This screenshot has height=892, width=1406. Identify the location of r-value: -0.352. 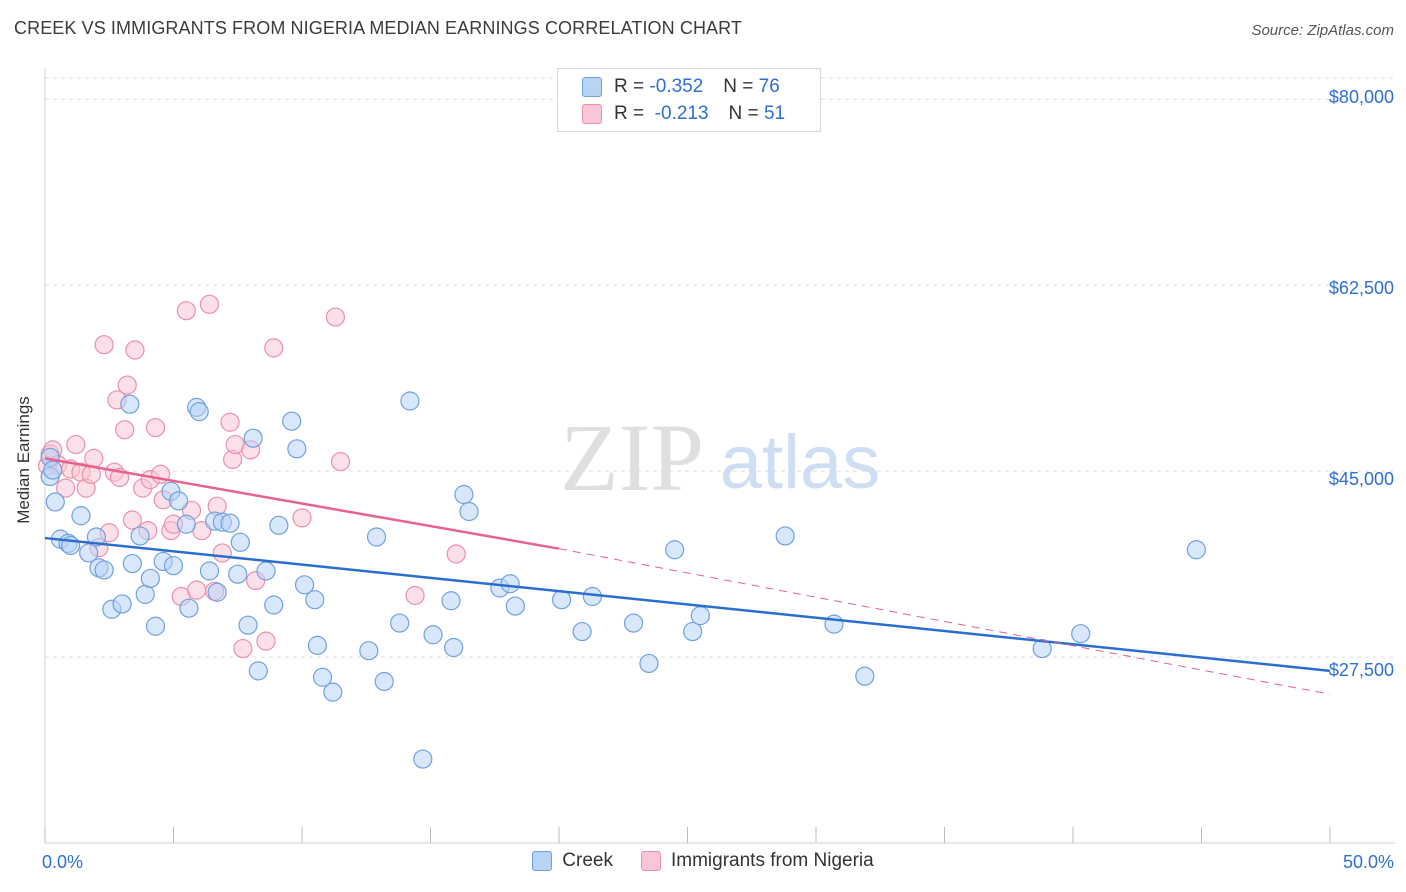
(676, 86).